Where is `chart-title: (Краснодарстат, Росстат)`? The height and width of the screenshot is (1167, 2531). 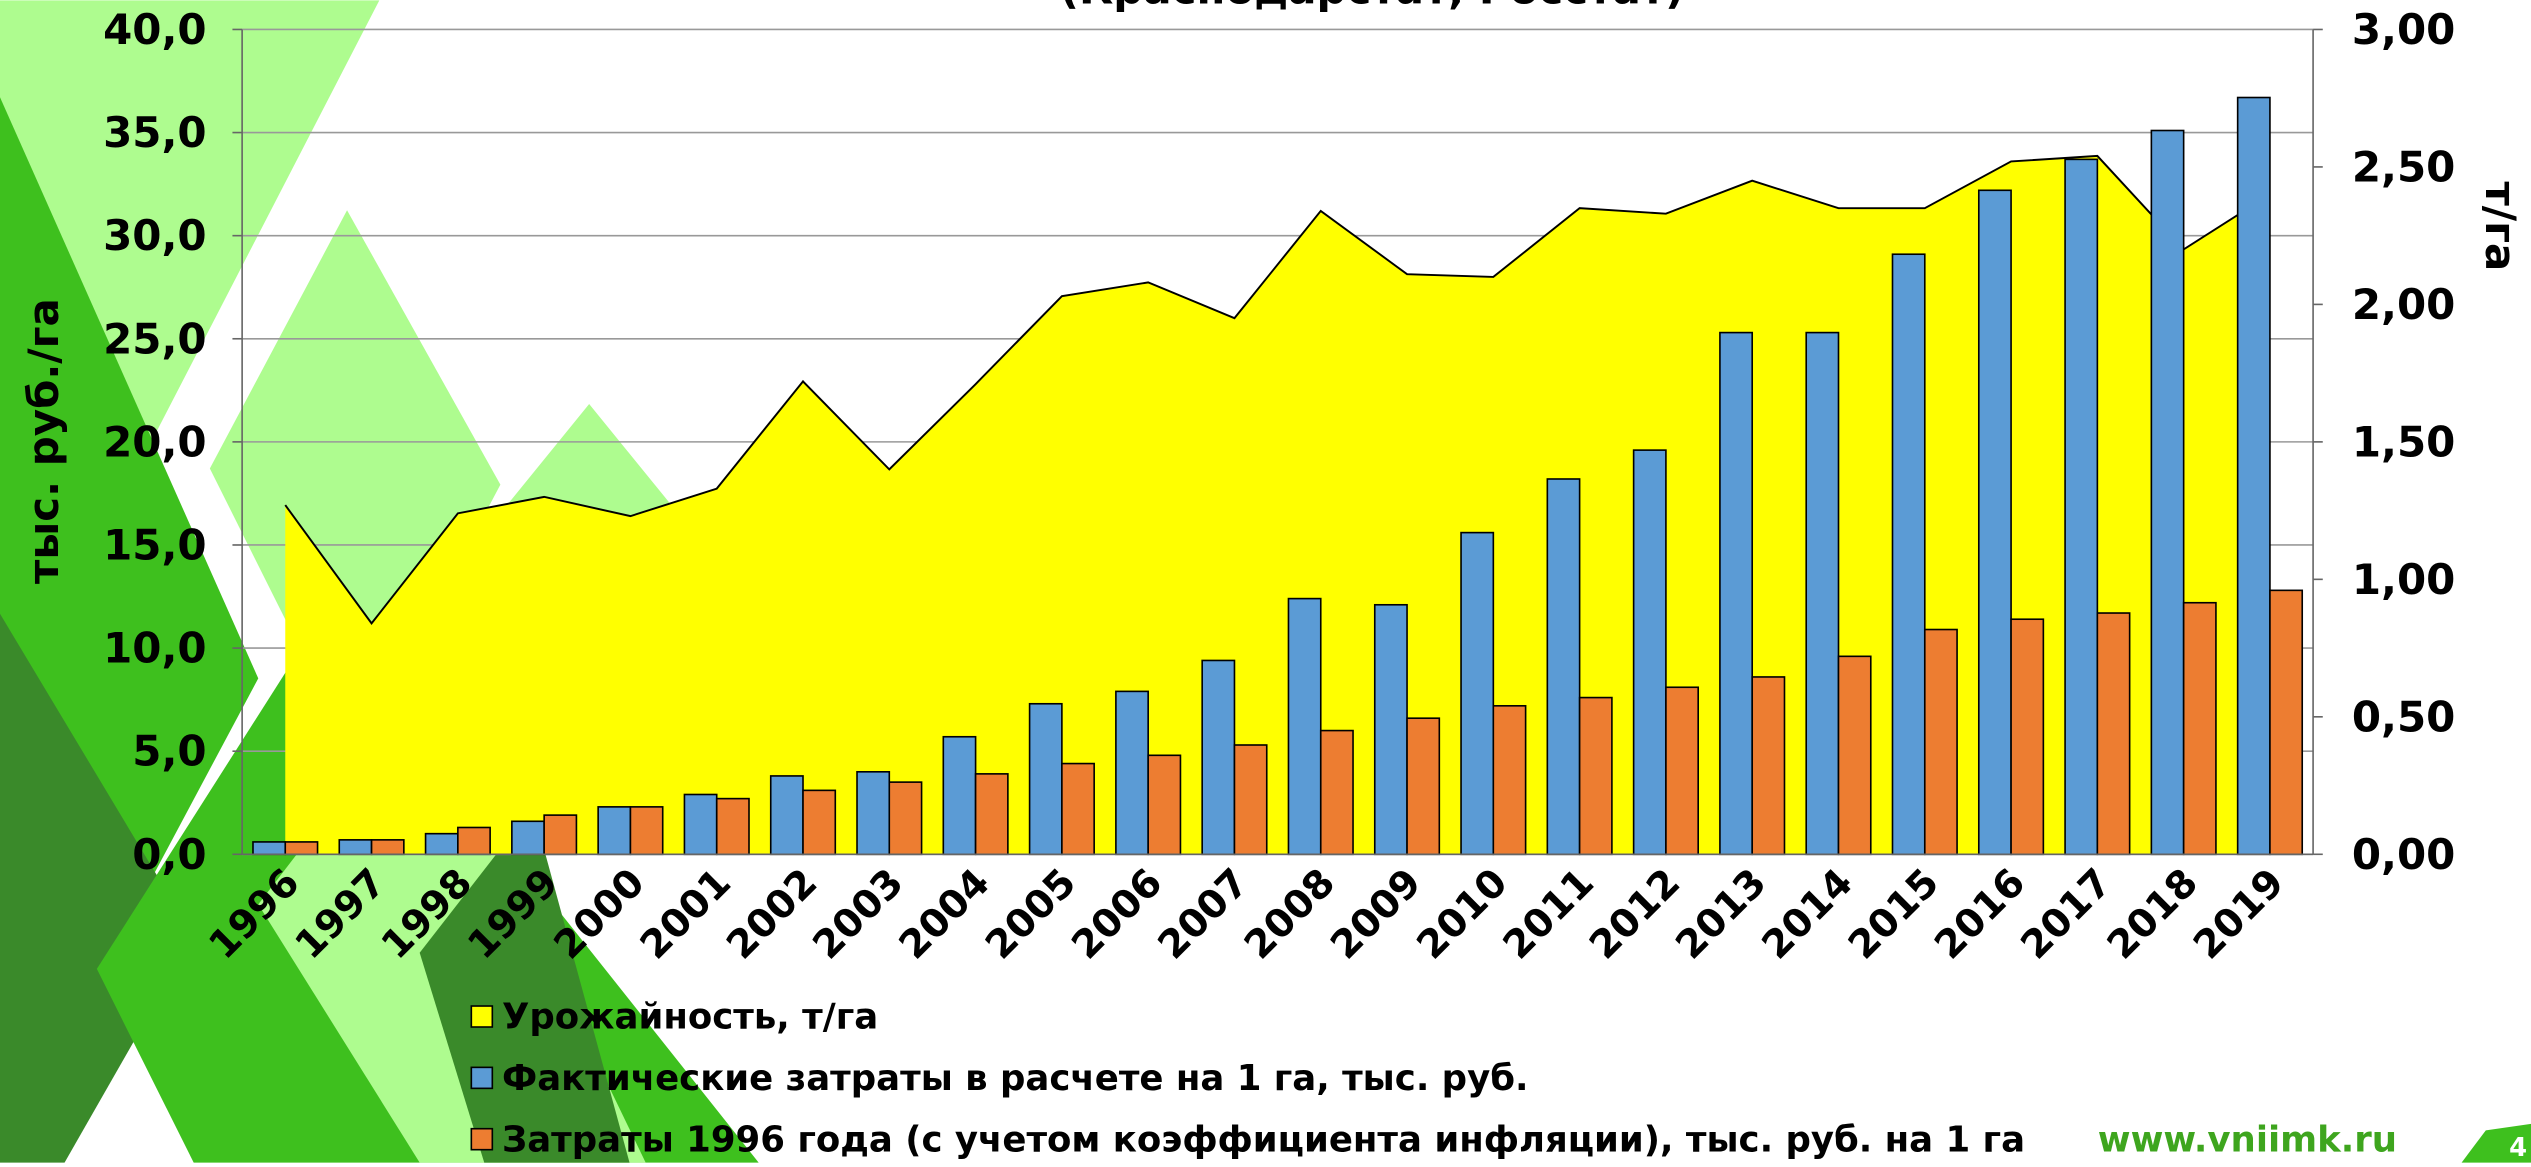 chart-title: (Краснодарстат, Росстат) is located at coordinates (1372, 7).